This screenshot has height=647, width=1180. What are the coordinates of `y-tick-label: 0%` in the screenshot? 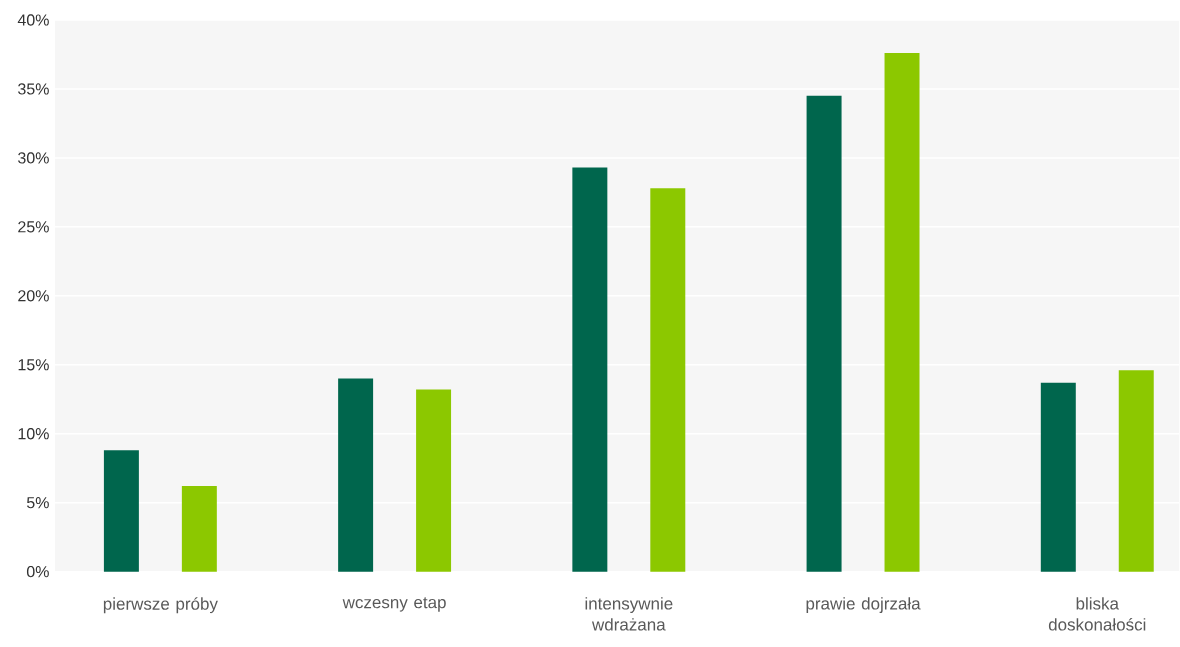 It's located at (37, 572).